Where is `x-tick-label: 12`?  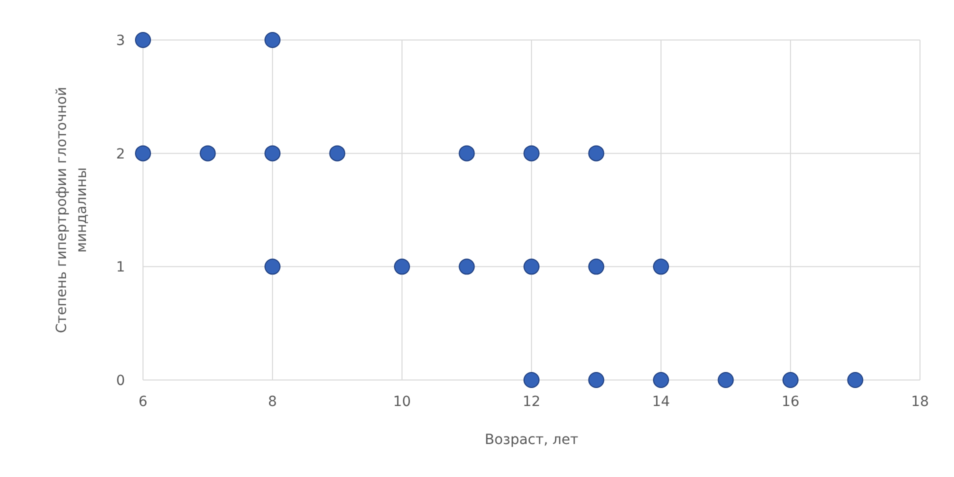 x-tick-label: 12 is located at coordinates (531, 402).